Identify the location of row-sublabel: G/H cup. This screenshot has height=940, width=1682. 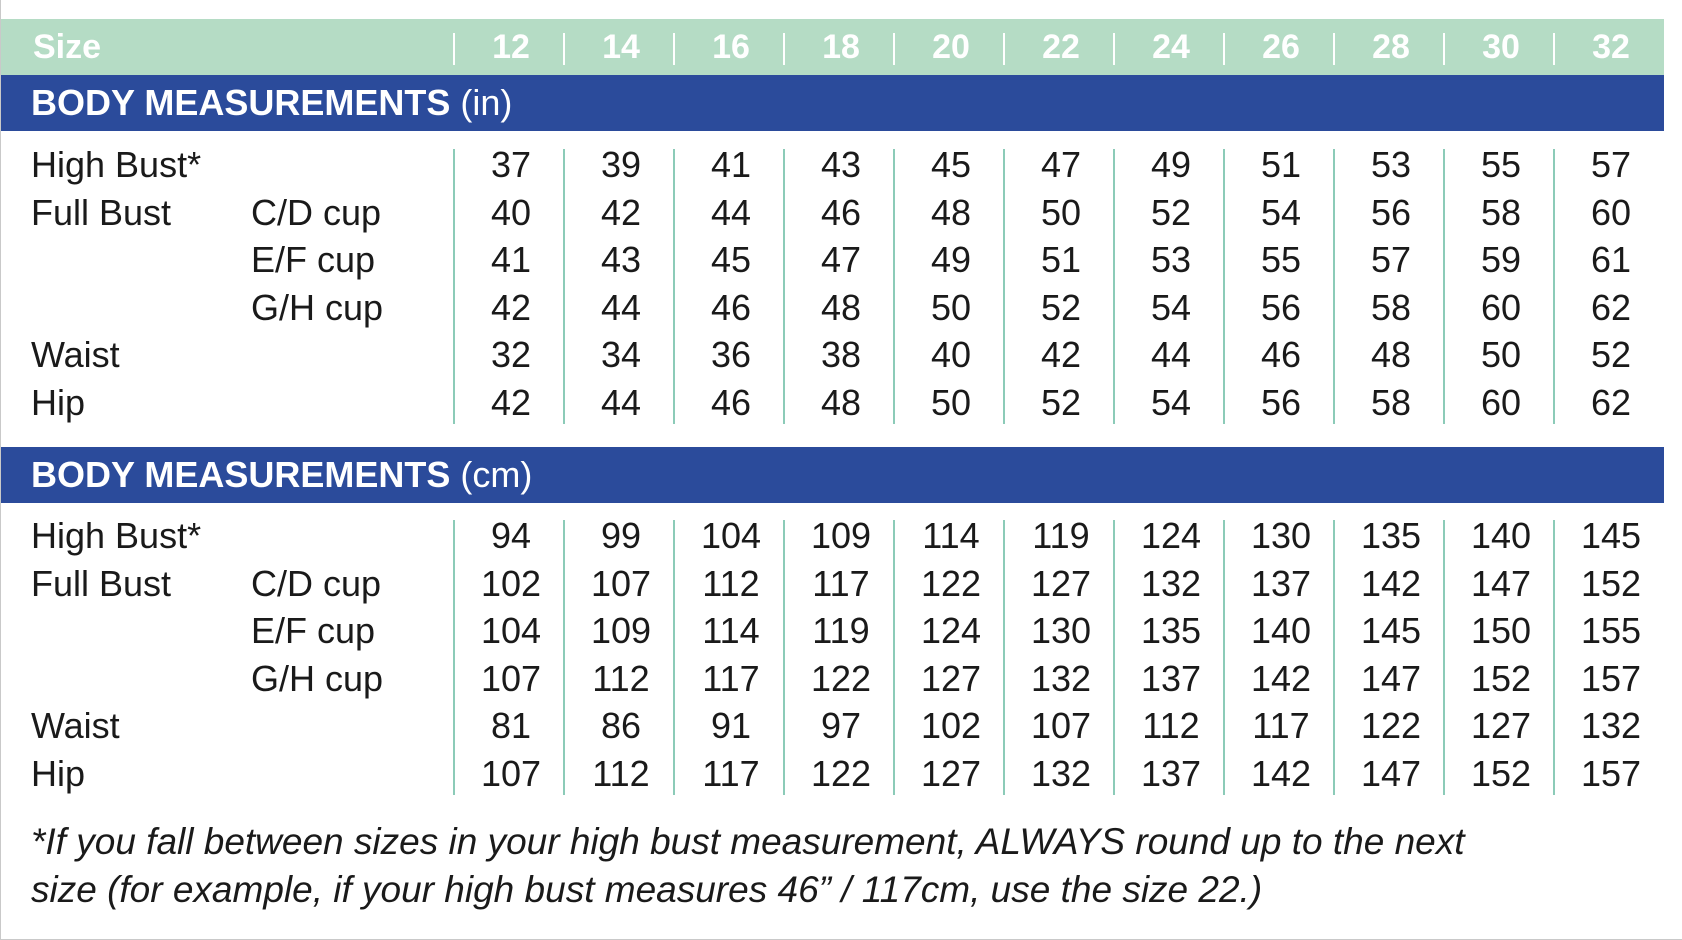
(317, 678).